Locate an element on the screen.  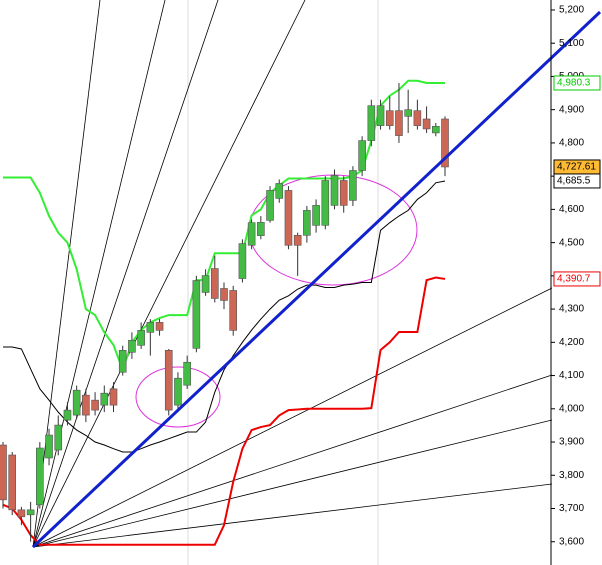
y-tick-label: 4,100 is located at coordinates (571, 375).